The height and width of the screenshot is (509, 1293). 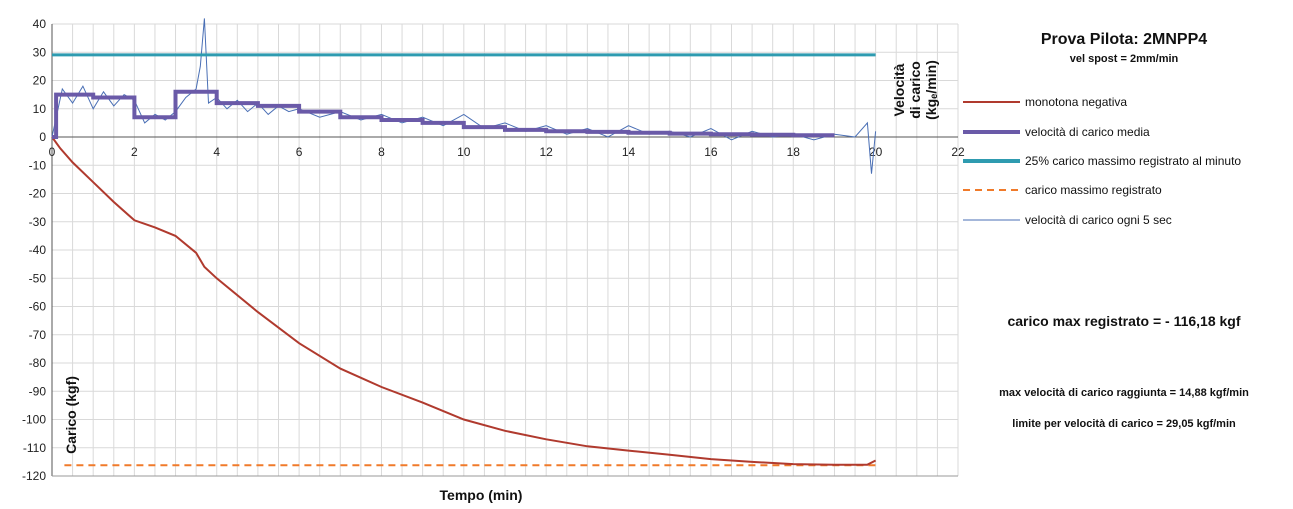 What do you see at coordinates (40, 81) in the screenshot?
I see `y-tick-label: 20` at bounding box center [40, 81].